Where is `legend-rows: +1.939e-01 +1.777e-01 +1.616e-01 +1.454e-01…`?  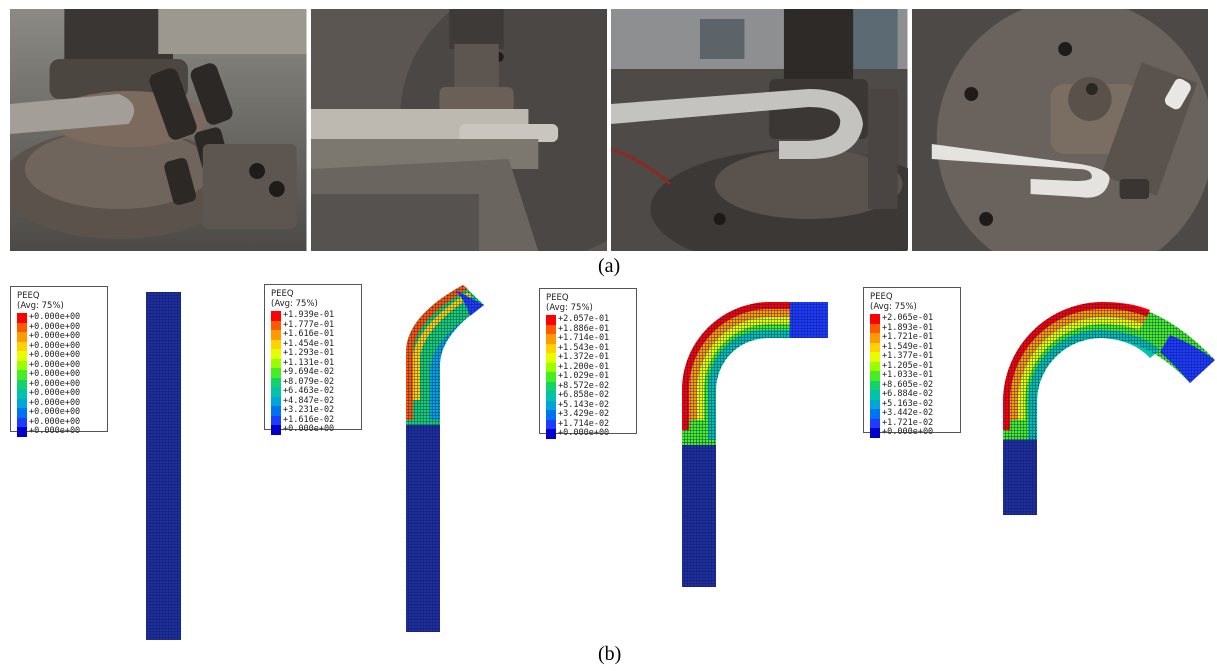
legend-rows: +1.939e-01 +1.777e-01 +1.616e-01 +1.454e-01… is located at coordinates (313, 372).